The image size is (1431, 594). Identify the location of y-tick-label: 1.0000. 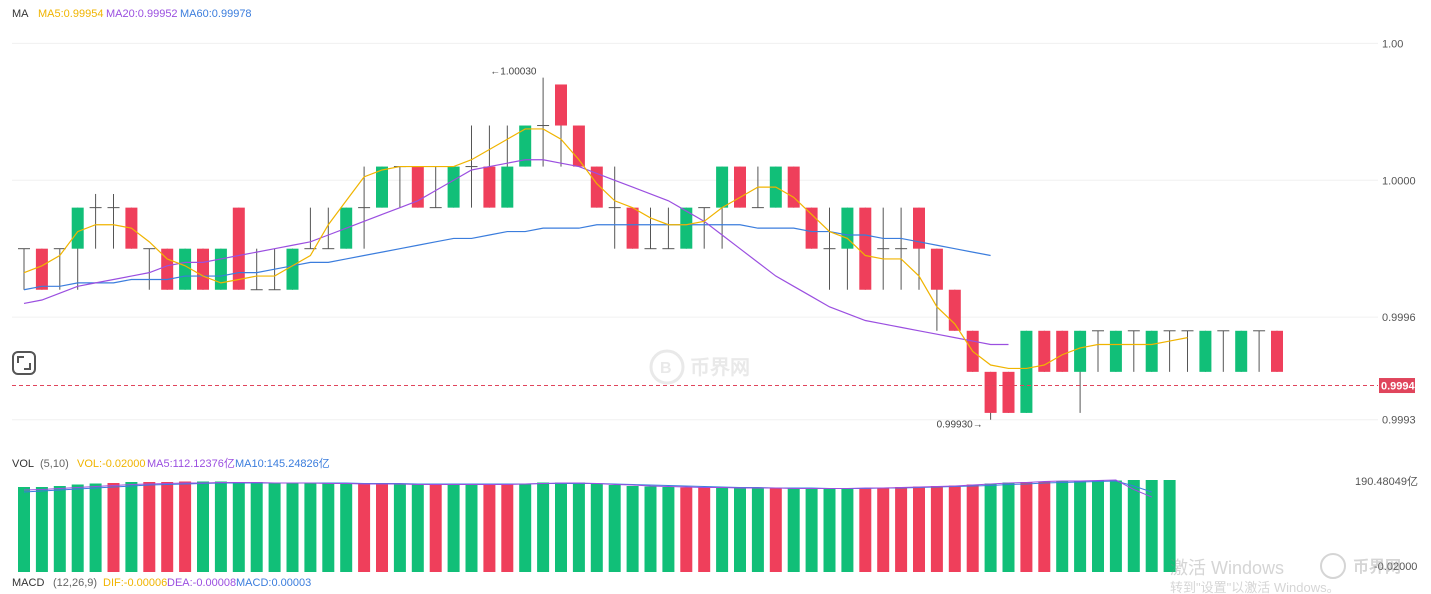
(1399, 181).